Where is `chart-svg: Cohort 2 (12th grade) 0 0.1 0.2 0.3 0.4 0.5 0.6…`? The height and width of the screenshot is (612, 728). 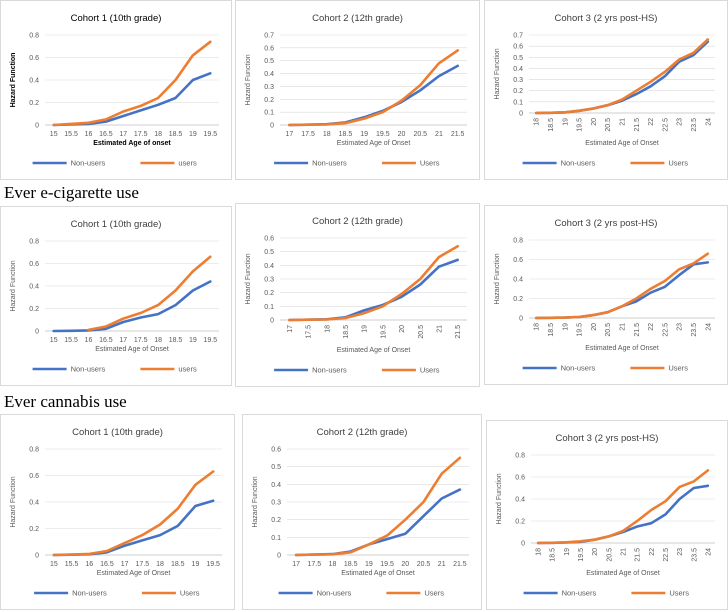
chart-svg: Cohort 2 (12th grade) 0 0.1 0.2 0.3 0.4 0.5 0.6… is located at coordinates (360, 512).